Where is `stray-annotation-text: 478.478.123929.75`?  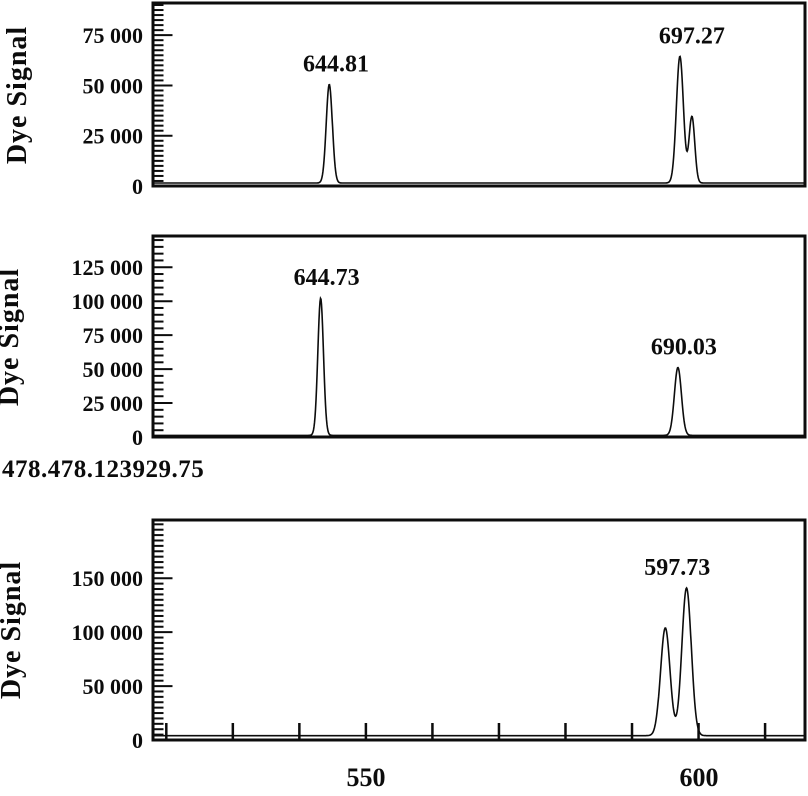
stray-annotation-text: 478.478.123929.75 is located at coordinates (103, 469).